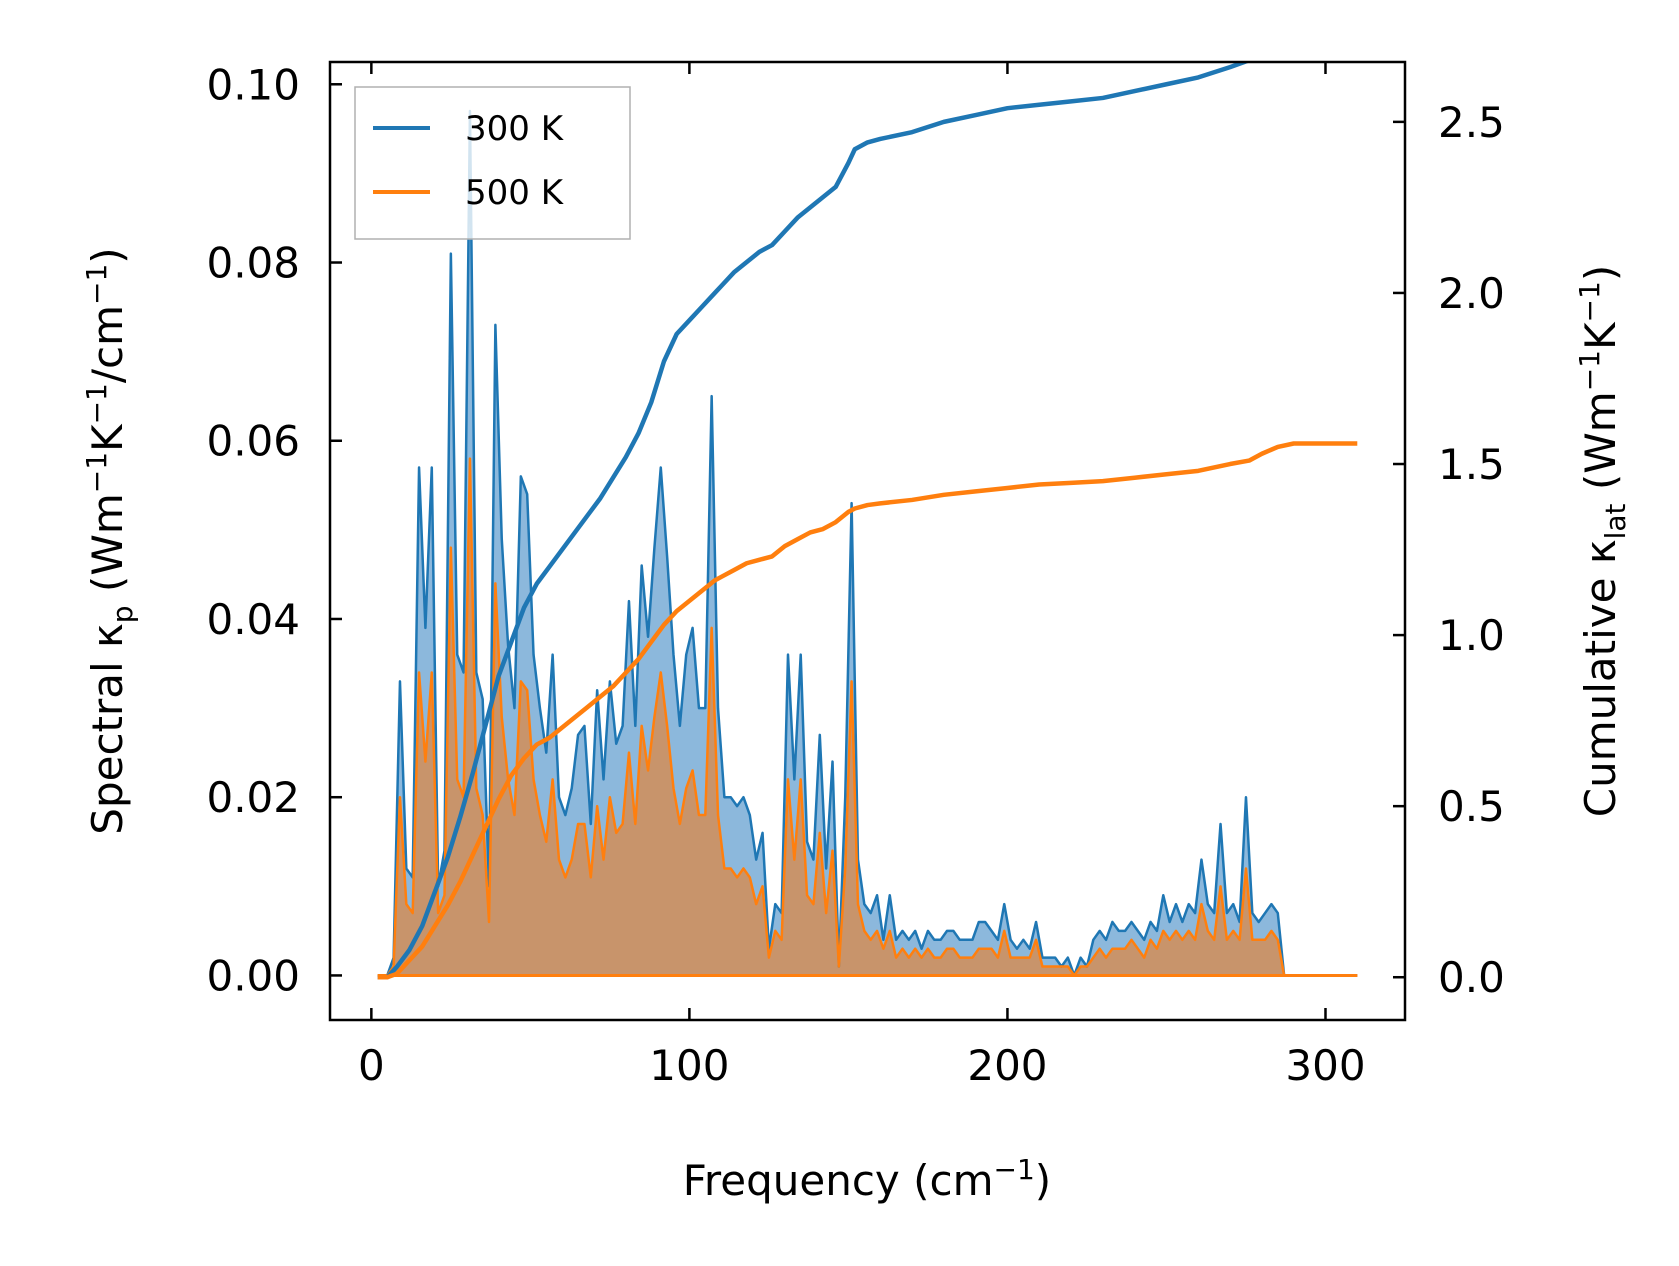 Image resolution: width=1679 pixels, height=1266 pixels. I want to click on y-tick-label-right: 2.0, so click(1471, 293).